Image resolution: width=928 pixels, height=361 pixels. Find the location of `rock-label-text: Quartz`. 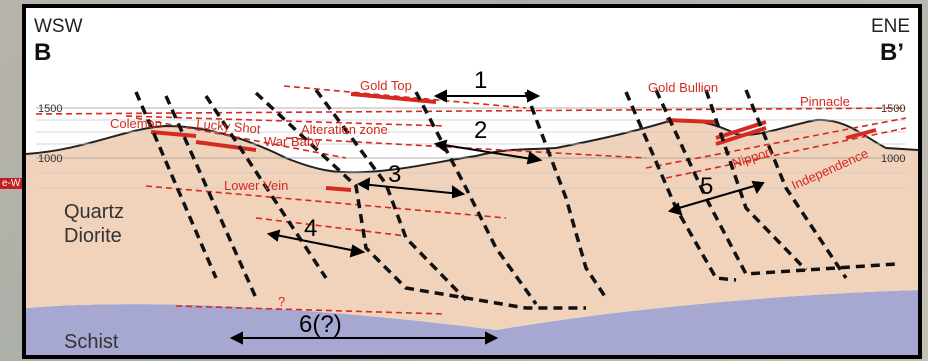

rock-label-text: Quartz is located at coordinates (94, 212).